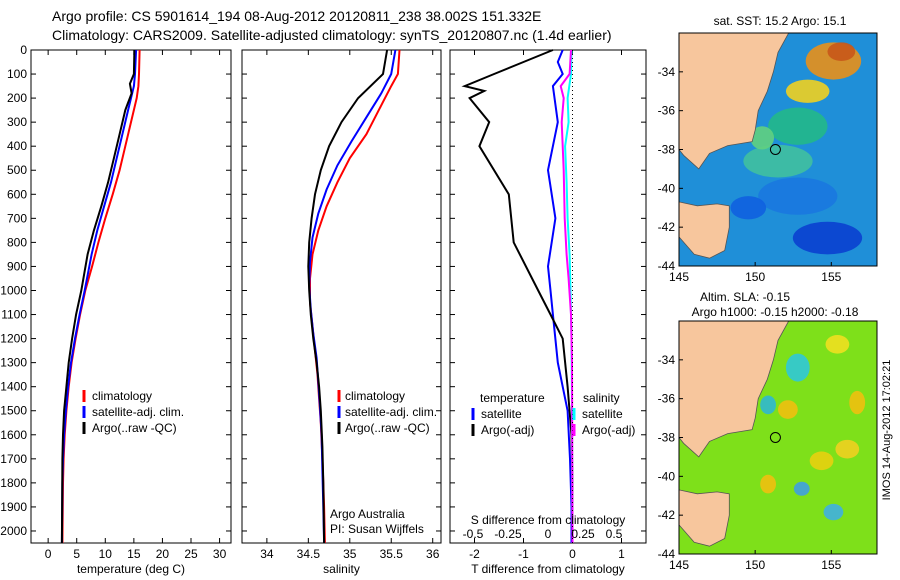 The height and width of the screenshot is (580, 900). Describe the element at coordinates (309, 554) in the screenshot. I see `x-tick-label: 34.5` at that location.